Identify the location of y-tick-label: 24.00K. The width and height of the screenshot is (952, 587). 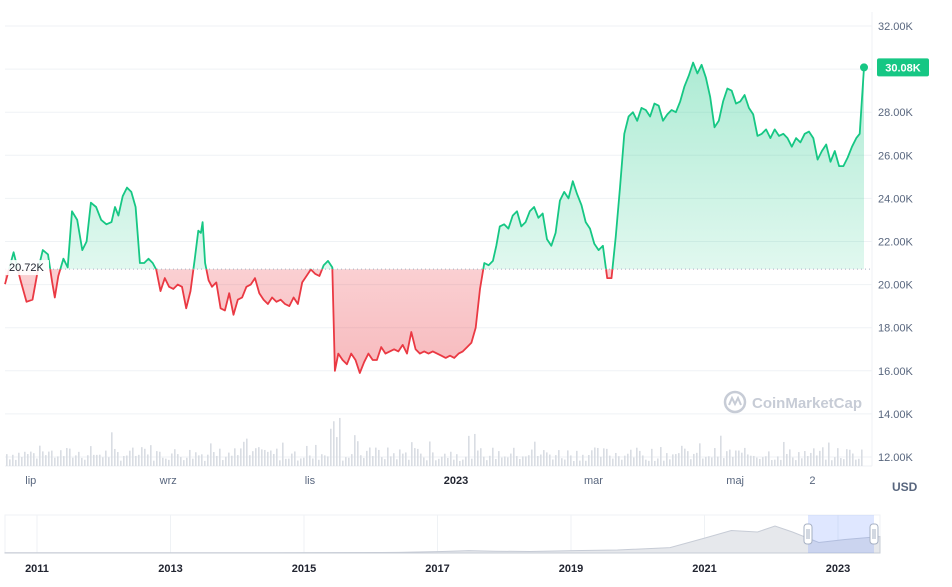
(896, 199).